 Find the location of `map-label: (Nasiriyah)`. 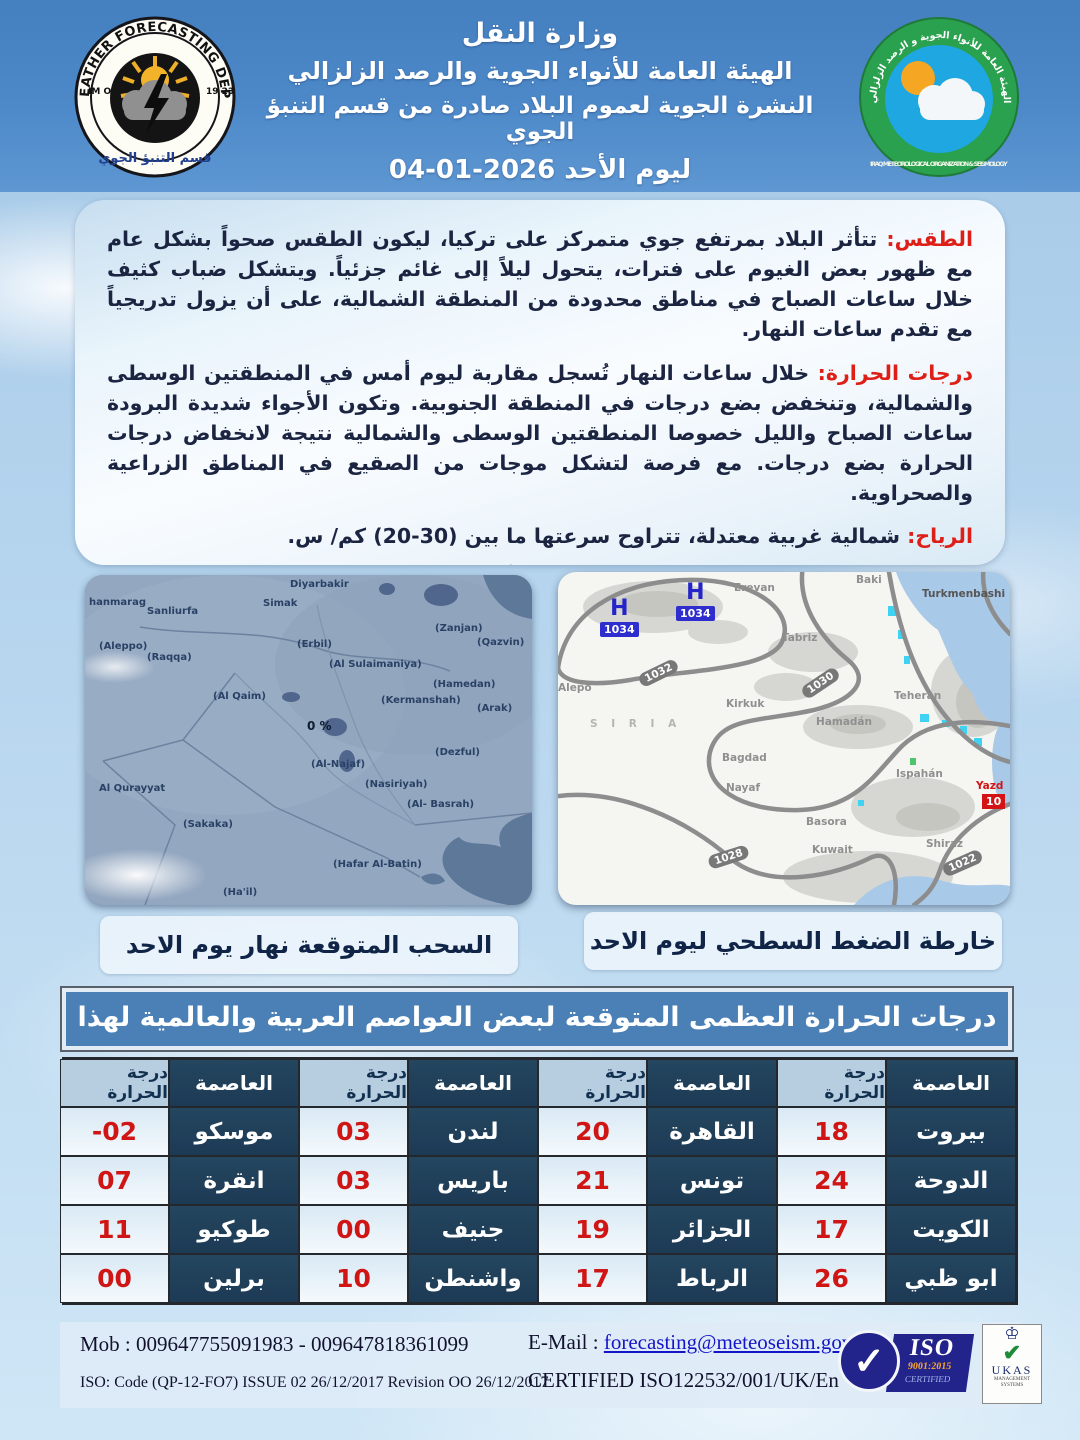

map-label: (Nasiriyah) is located at coordinates (396, 784).